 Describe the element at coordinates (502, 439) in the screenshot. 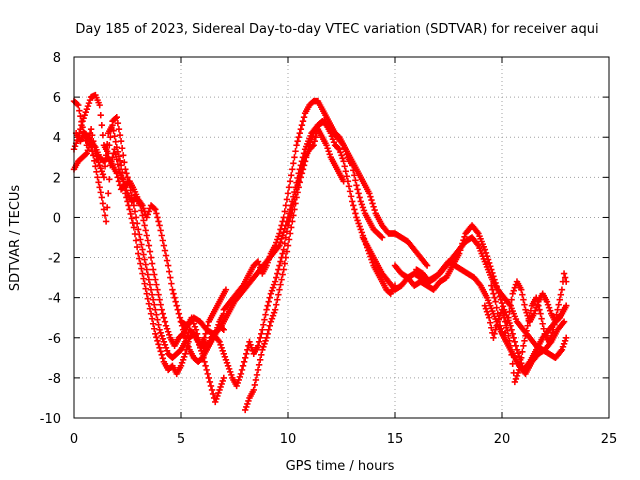

I see `x-tick-label: 20` at that location.